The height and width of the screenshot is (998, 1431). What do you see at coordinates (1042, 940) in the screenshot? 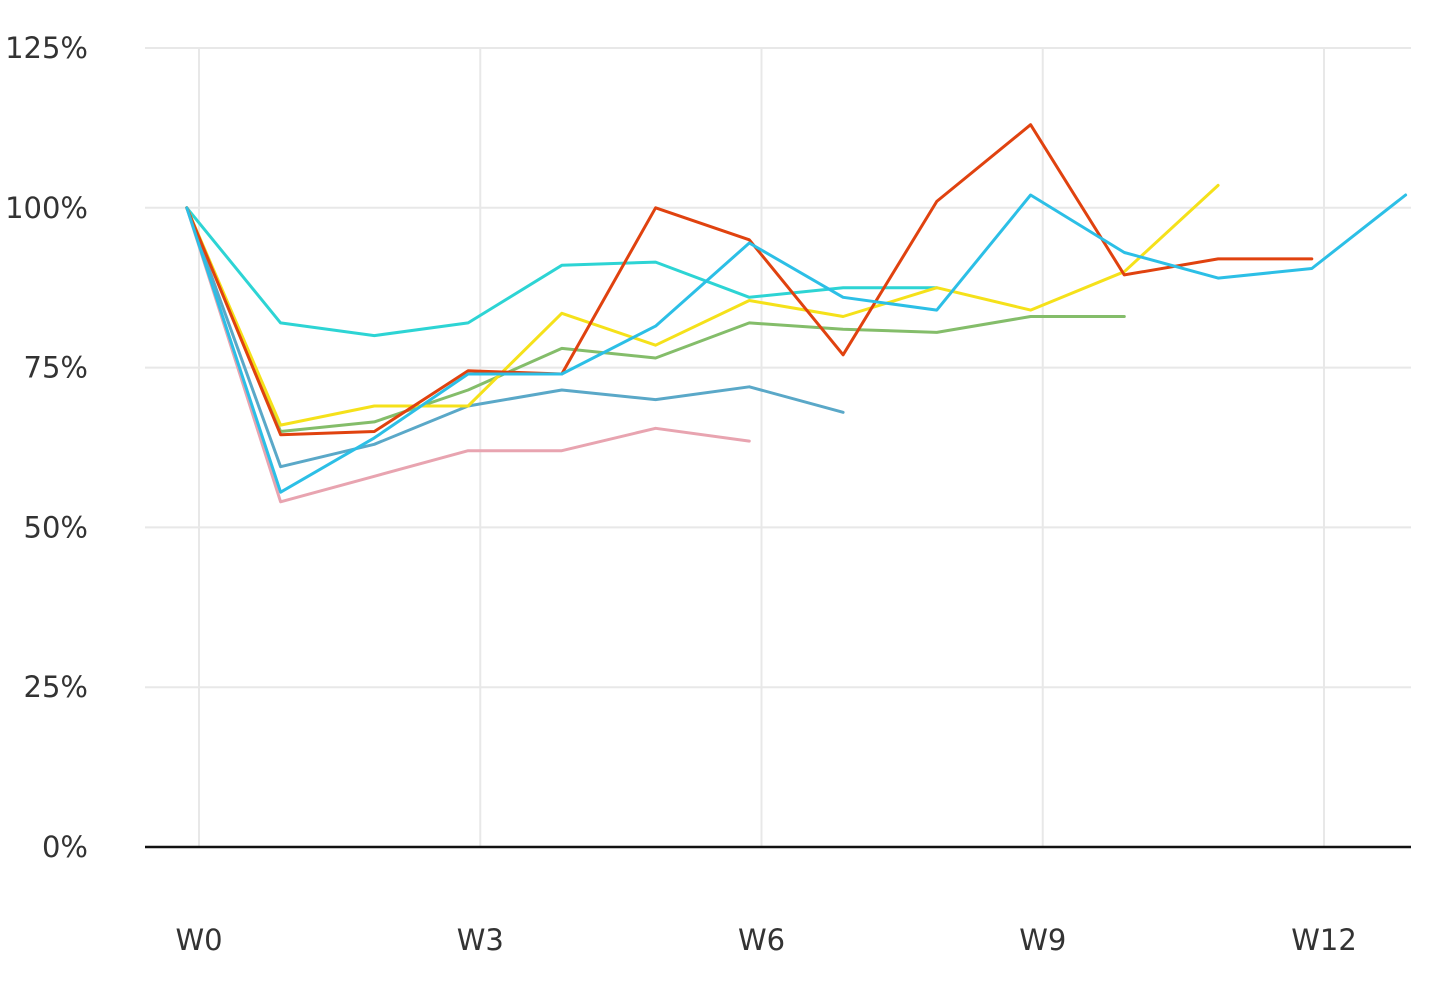
I see `x-tick-label: W9` at bounding box center [1042, 940].